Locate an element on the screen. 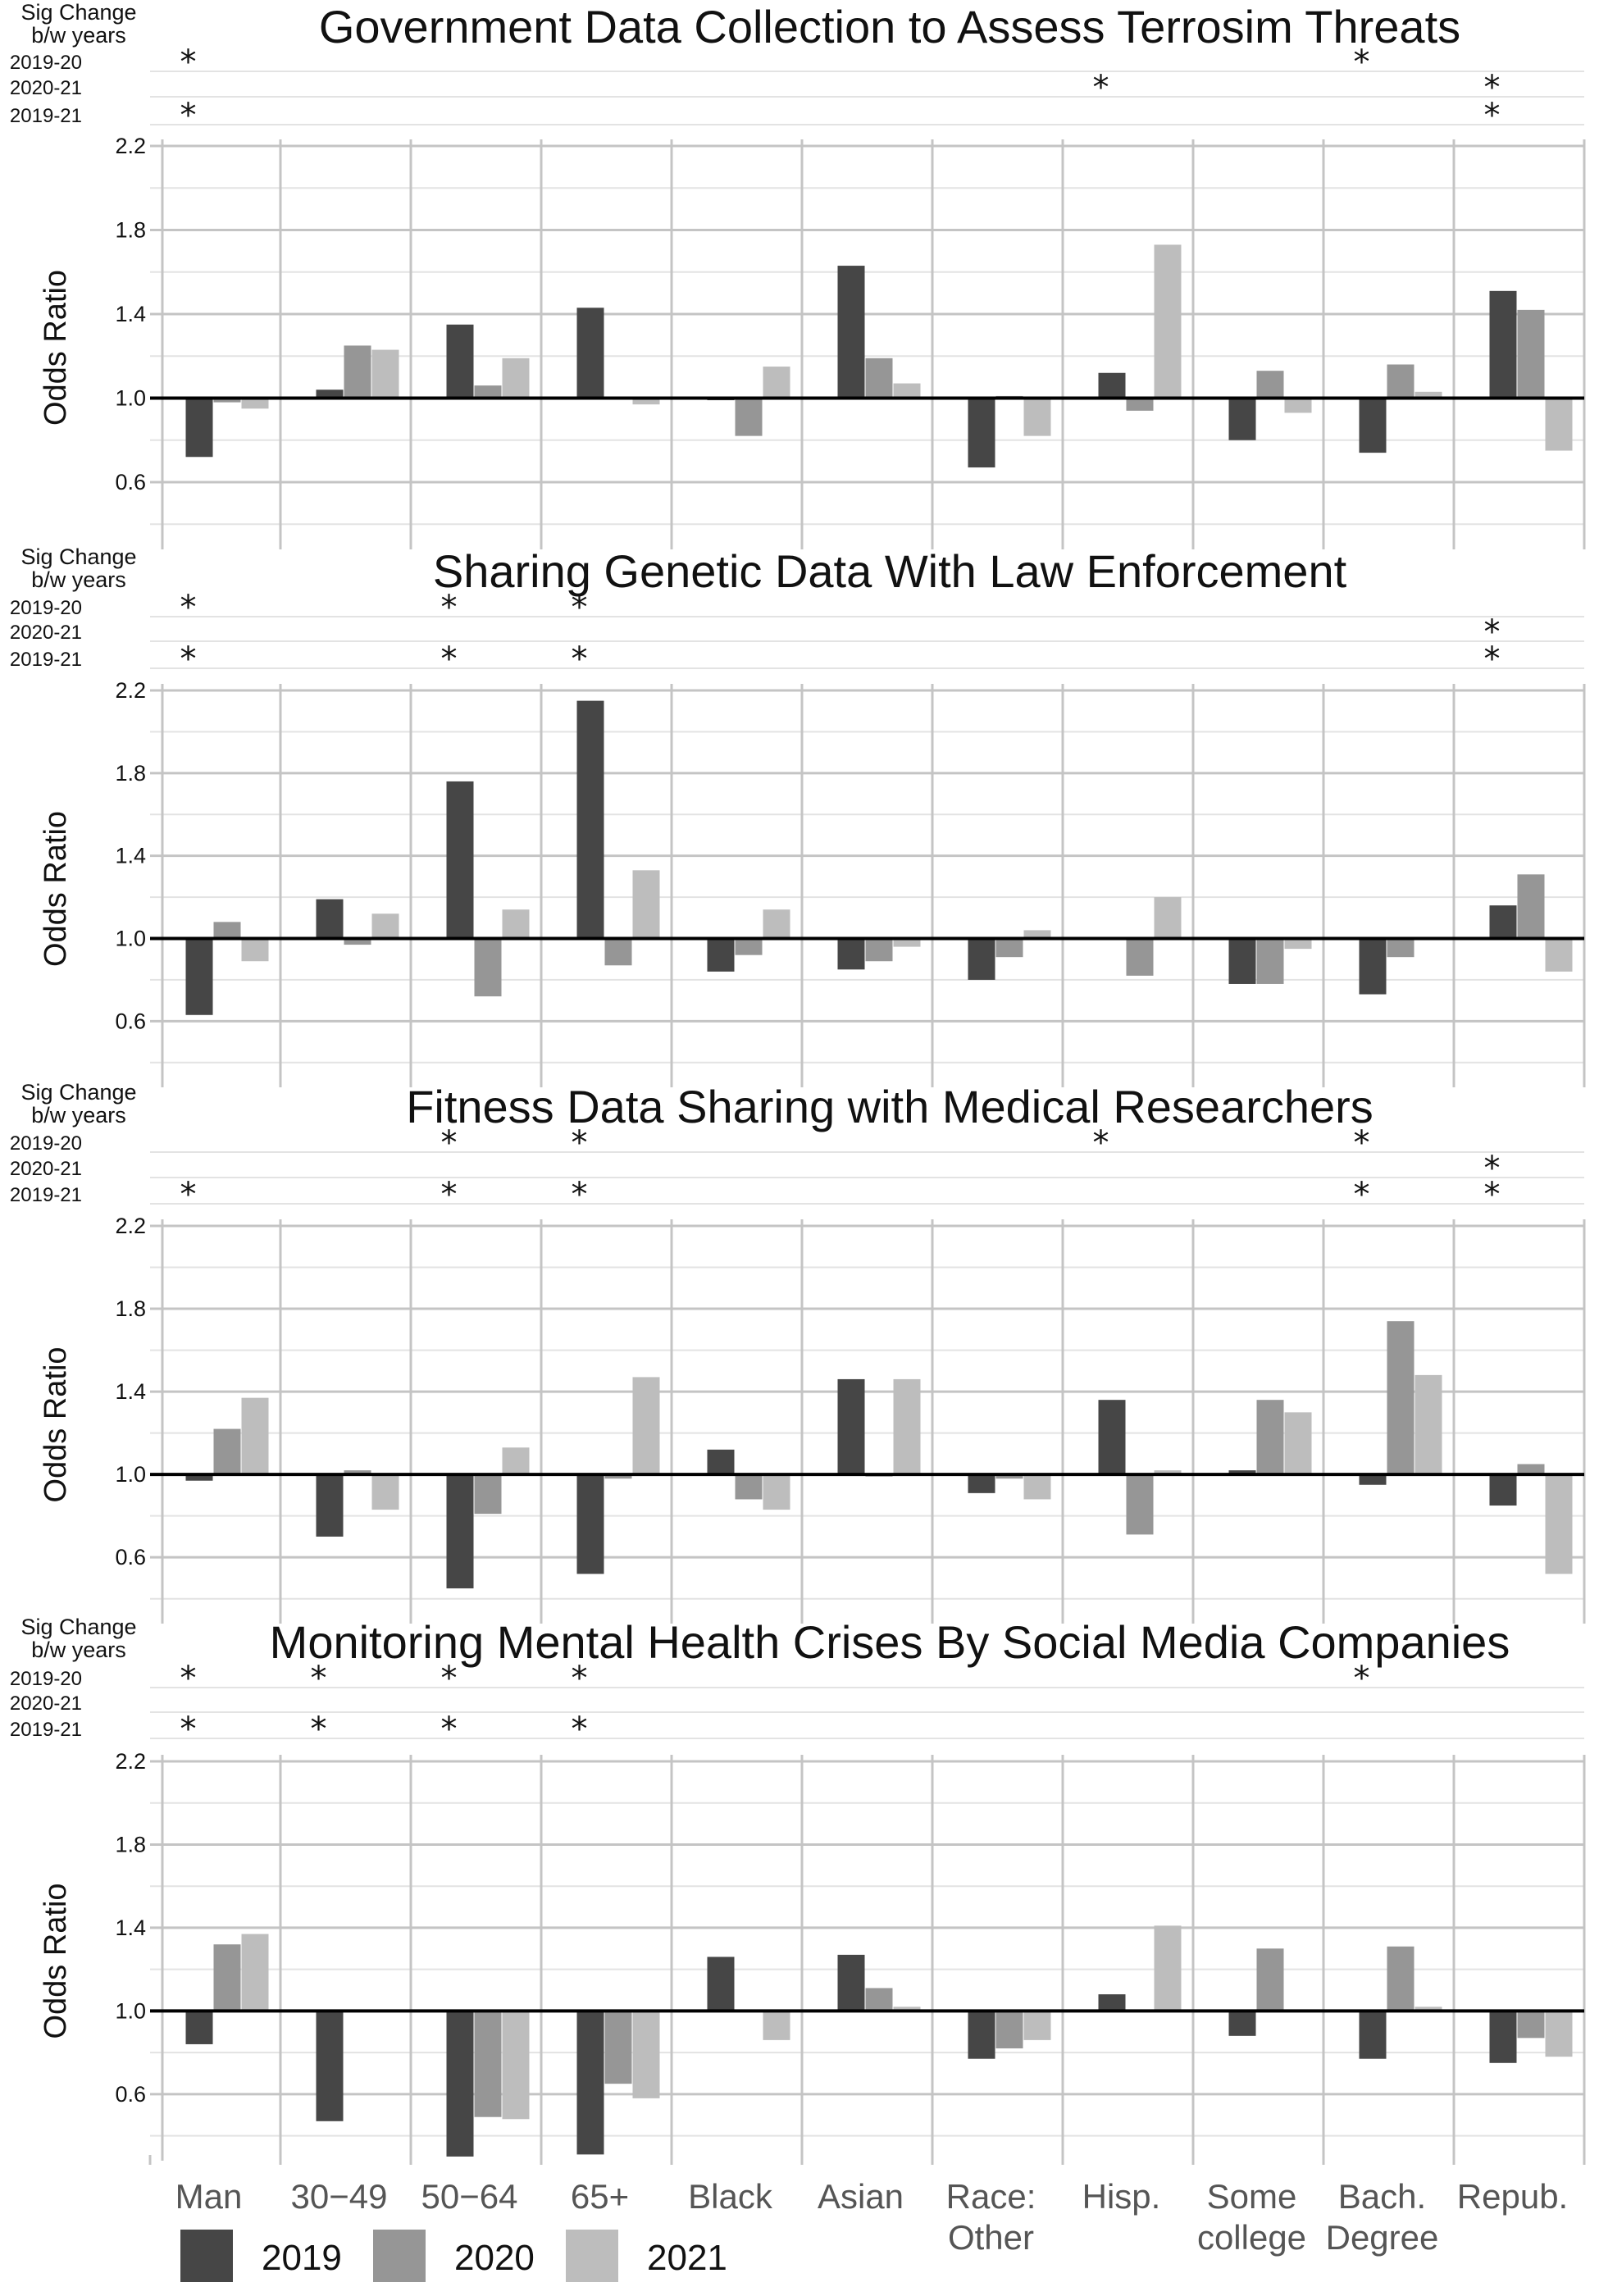 This screenshot has width=1599, height=2296. bar-2020-Race: Other is located at coordinates (1009, 1476).